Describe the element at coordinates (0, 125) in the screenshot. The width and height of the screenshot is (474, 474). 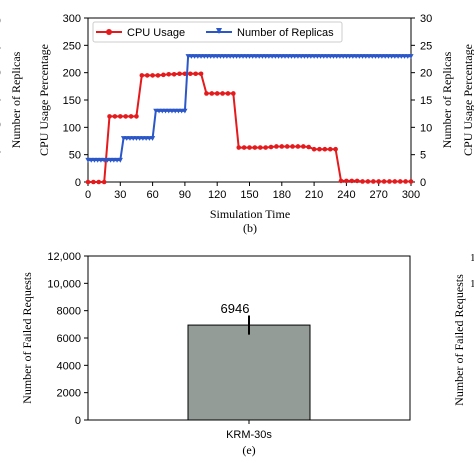
I see `edge-left-tick: 0` at that location.